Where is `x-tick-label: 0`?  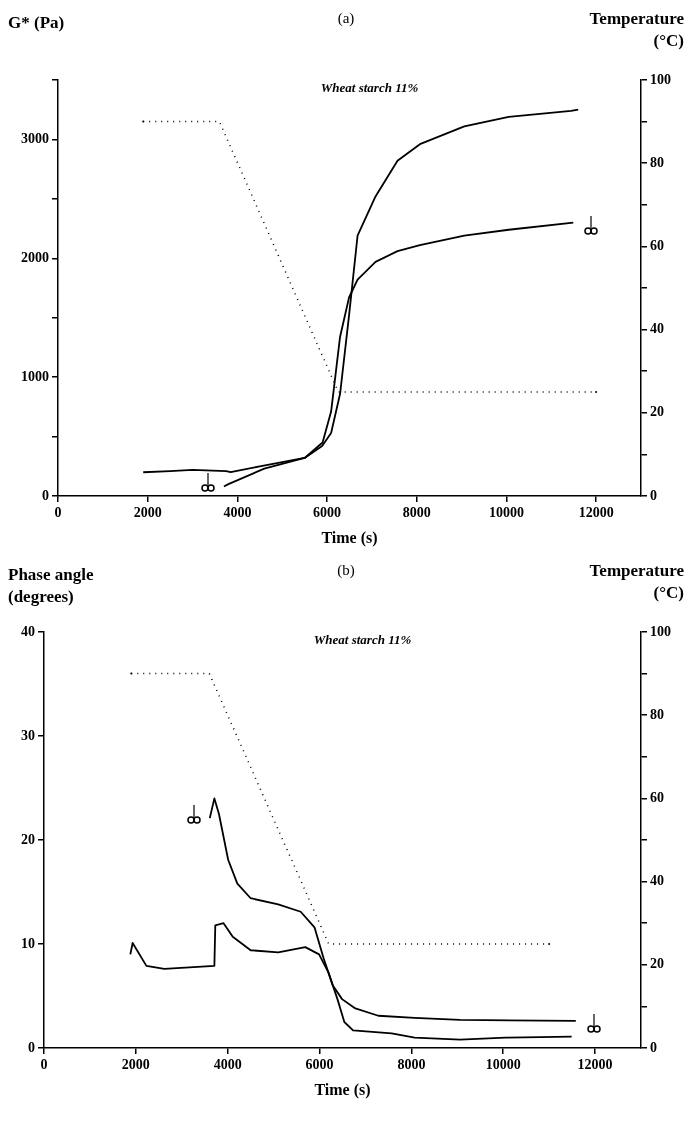
x-tick-label: 0 is located at coordinates (58, 513).